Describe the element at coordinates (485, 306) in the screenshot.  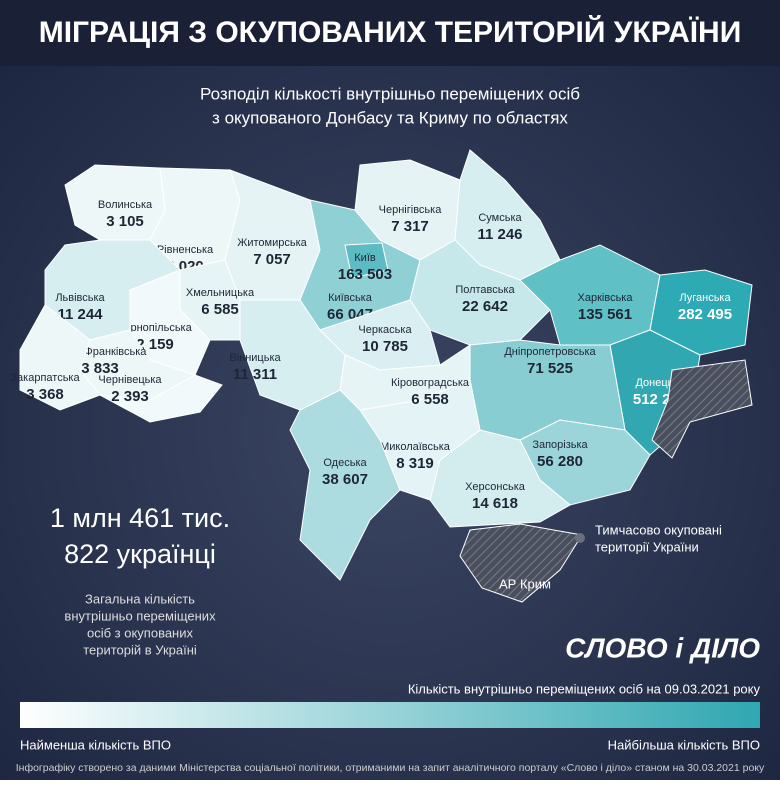
I see `region-value: 22 642` at that location.